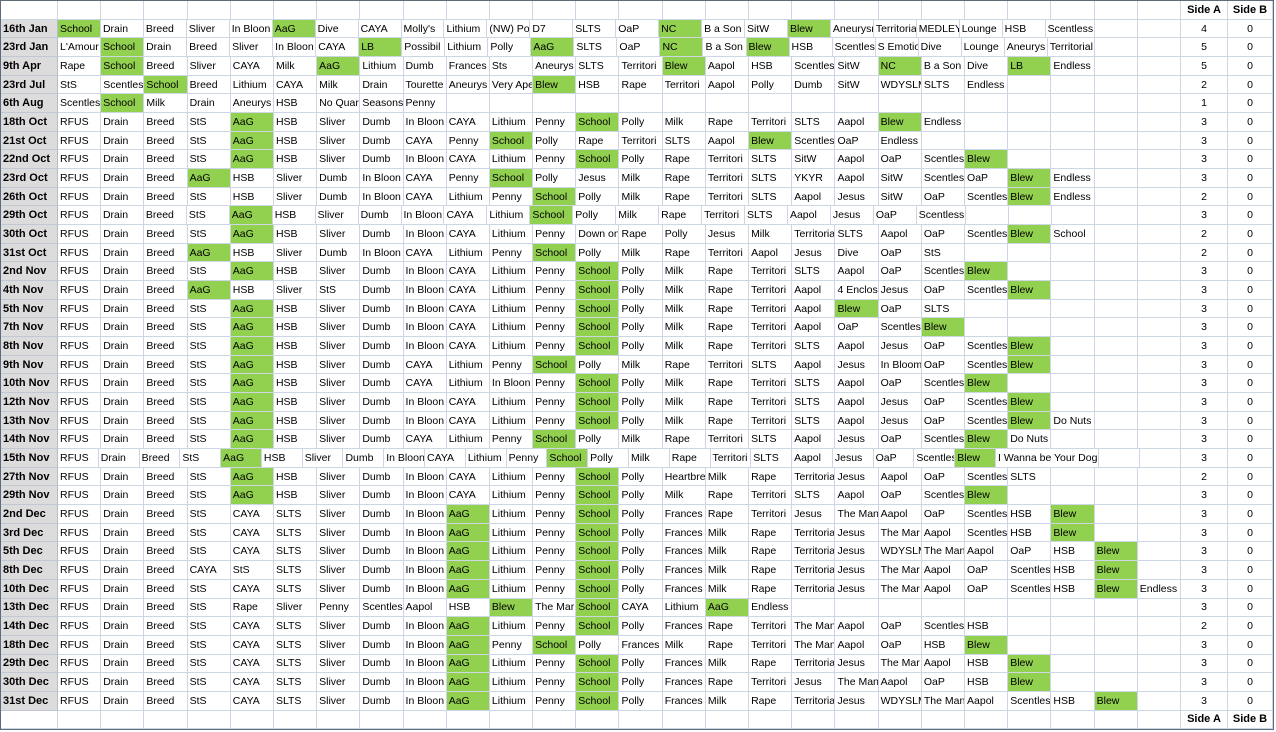 The height and width of the screenshot is (732, 1276). What do you see at coordinates (555, 10) in the screenshot?
I see `header-cell` at bounding box center [555, 10].